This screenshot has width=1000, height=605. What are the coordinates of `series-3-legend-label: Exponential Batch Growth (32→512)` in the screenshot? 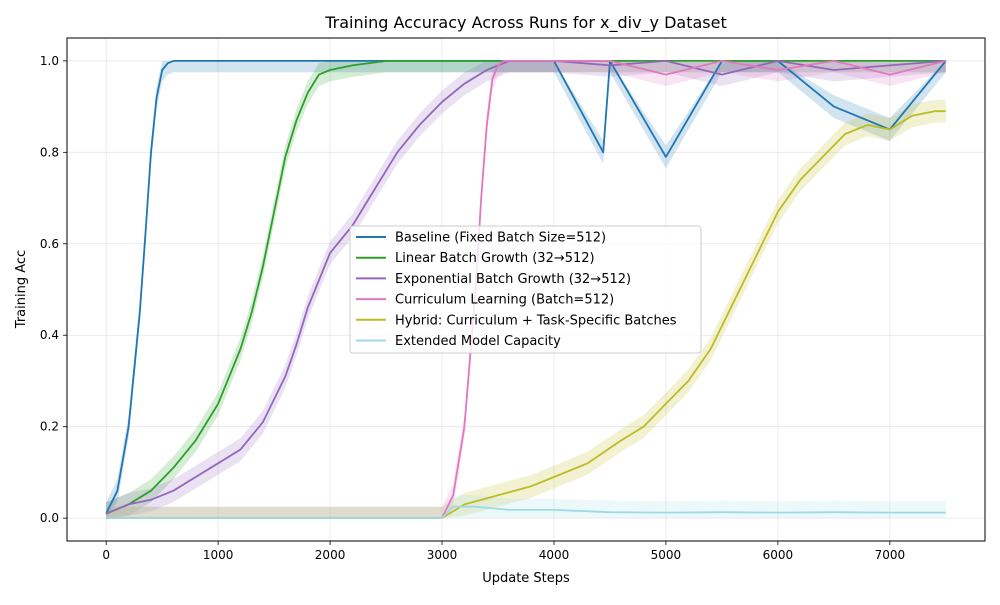 It's located at (513, 279).